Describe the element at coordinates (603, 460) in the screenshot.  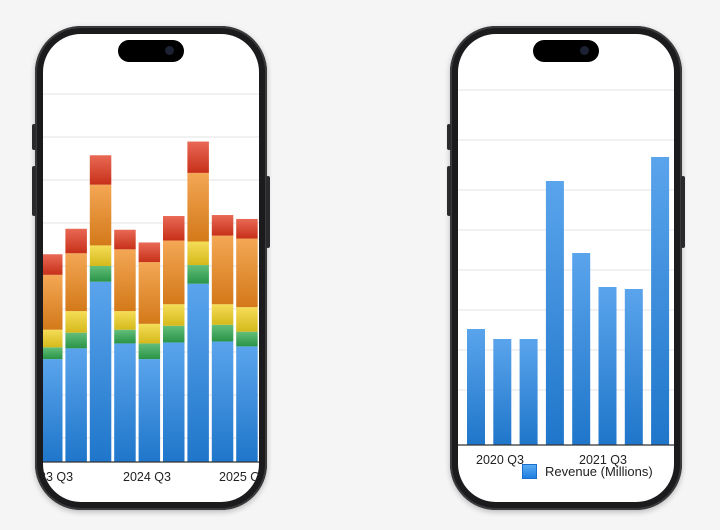
I see `x-tick-label: 2021 Q3` at that location.